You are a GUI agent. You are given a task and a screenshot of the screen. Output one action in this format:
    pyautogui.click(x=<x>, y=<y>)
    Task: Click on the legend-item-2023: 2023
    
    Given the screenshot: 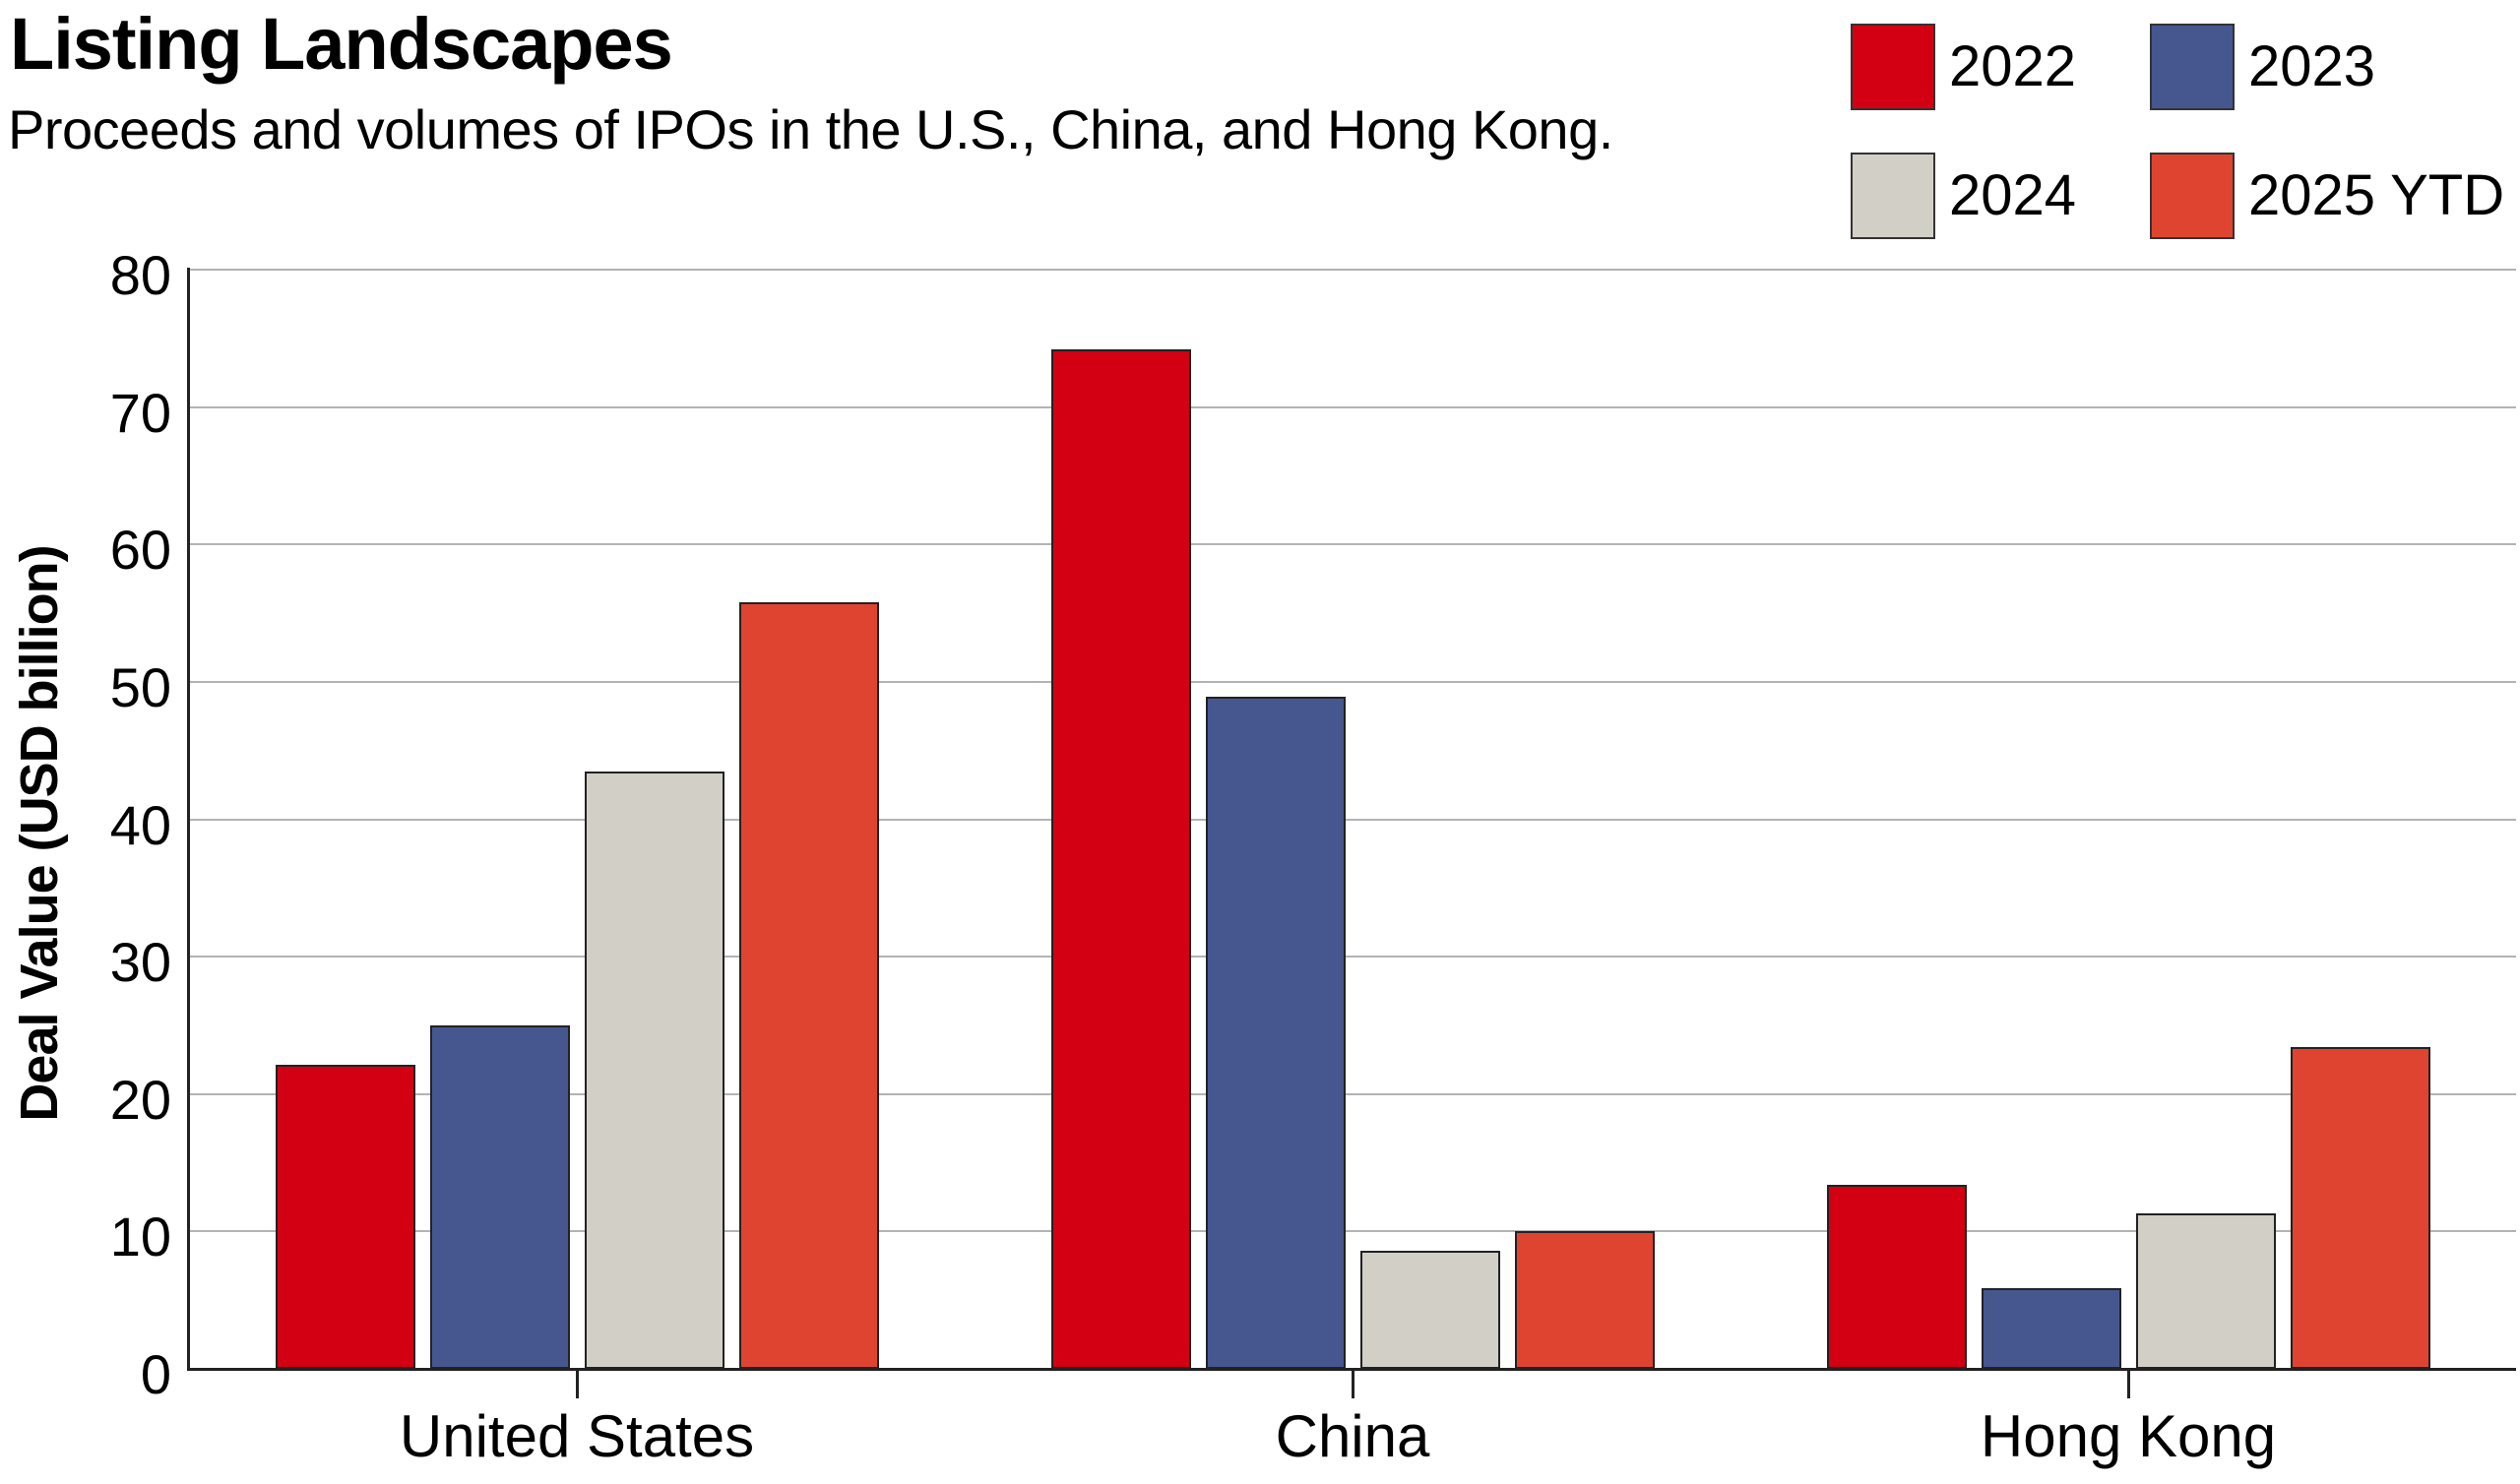 What is the action you would take?
    pyautogui.click(x=2262, y=67)
    